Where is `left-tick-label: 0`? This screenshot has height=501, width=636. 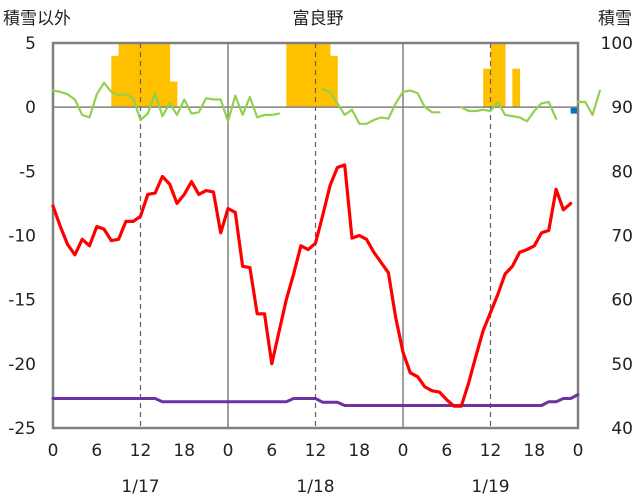 left-tick-label: 0 is located at coordinates (30, 108).